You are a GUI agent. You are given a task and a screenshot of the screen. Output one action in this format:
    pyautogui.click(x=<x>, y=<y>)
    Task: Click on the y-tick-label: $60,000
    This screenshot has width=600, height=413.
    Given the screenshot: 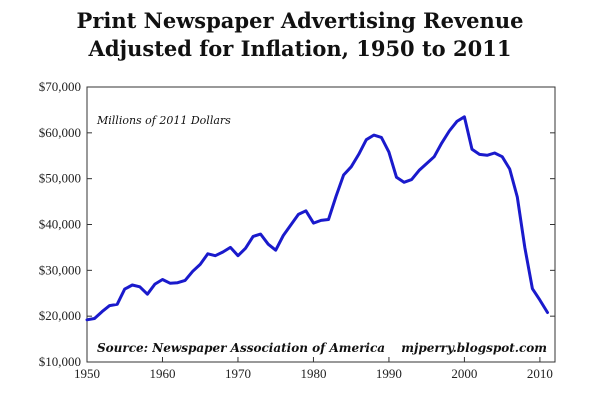 What is the action you would take?
    pyautogui.click(x=60, y=132)
    